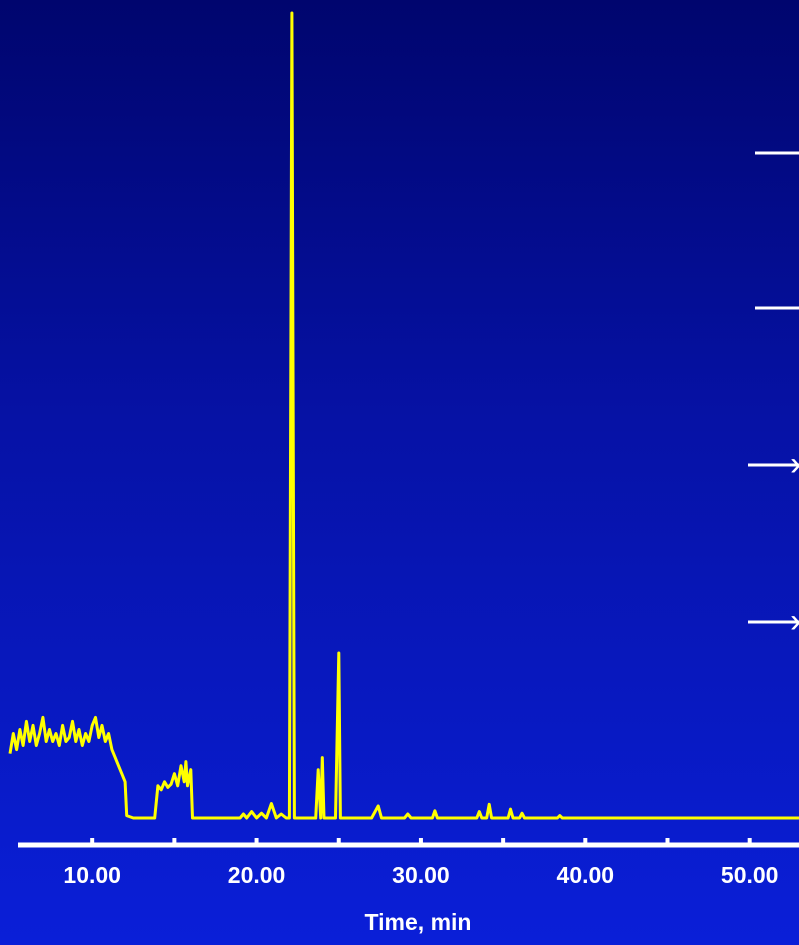 Image resolution: width=799 pixels, height=945 pixels. What do you see at coordinates (586, 875) in the screenshot?
I see `x-tick-label: 40.00` at bounding box center [586, 875].